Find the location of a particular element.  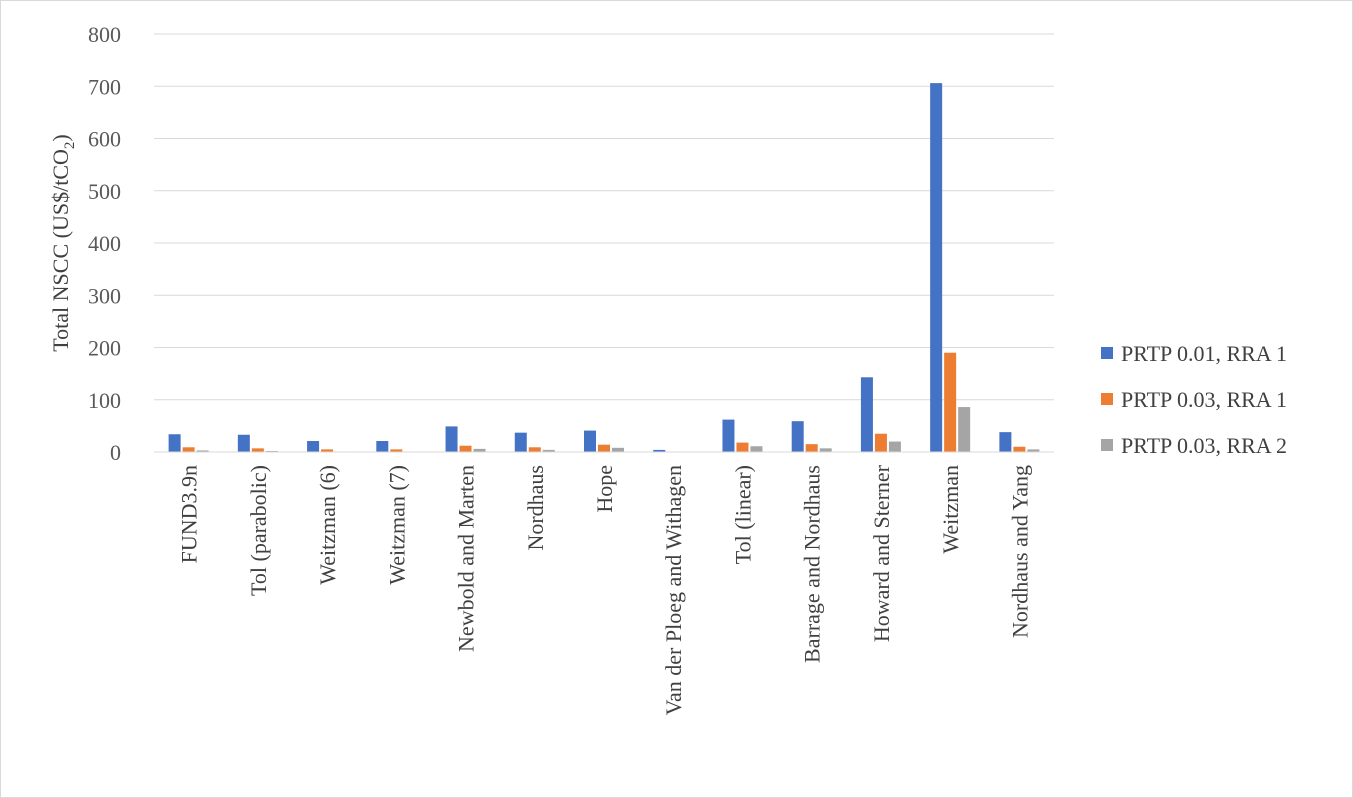

x-category-label: Barrage and Nordhaus is located at coordinates (812, 564).